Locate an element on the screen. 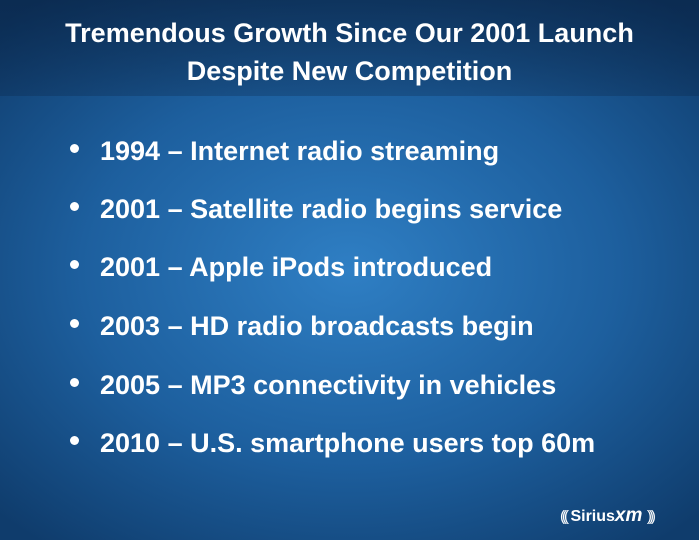  bullet-text: 2003 – HD radio broadcasts begin is located at coordinates (317, 326).